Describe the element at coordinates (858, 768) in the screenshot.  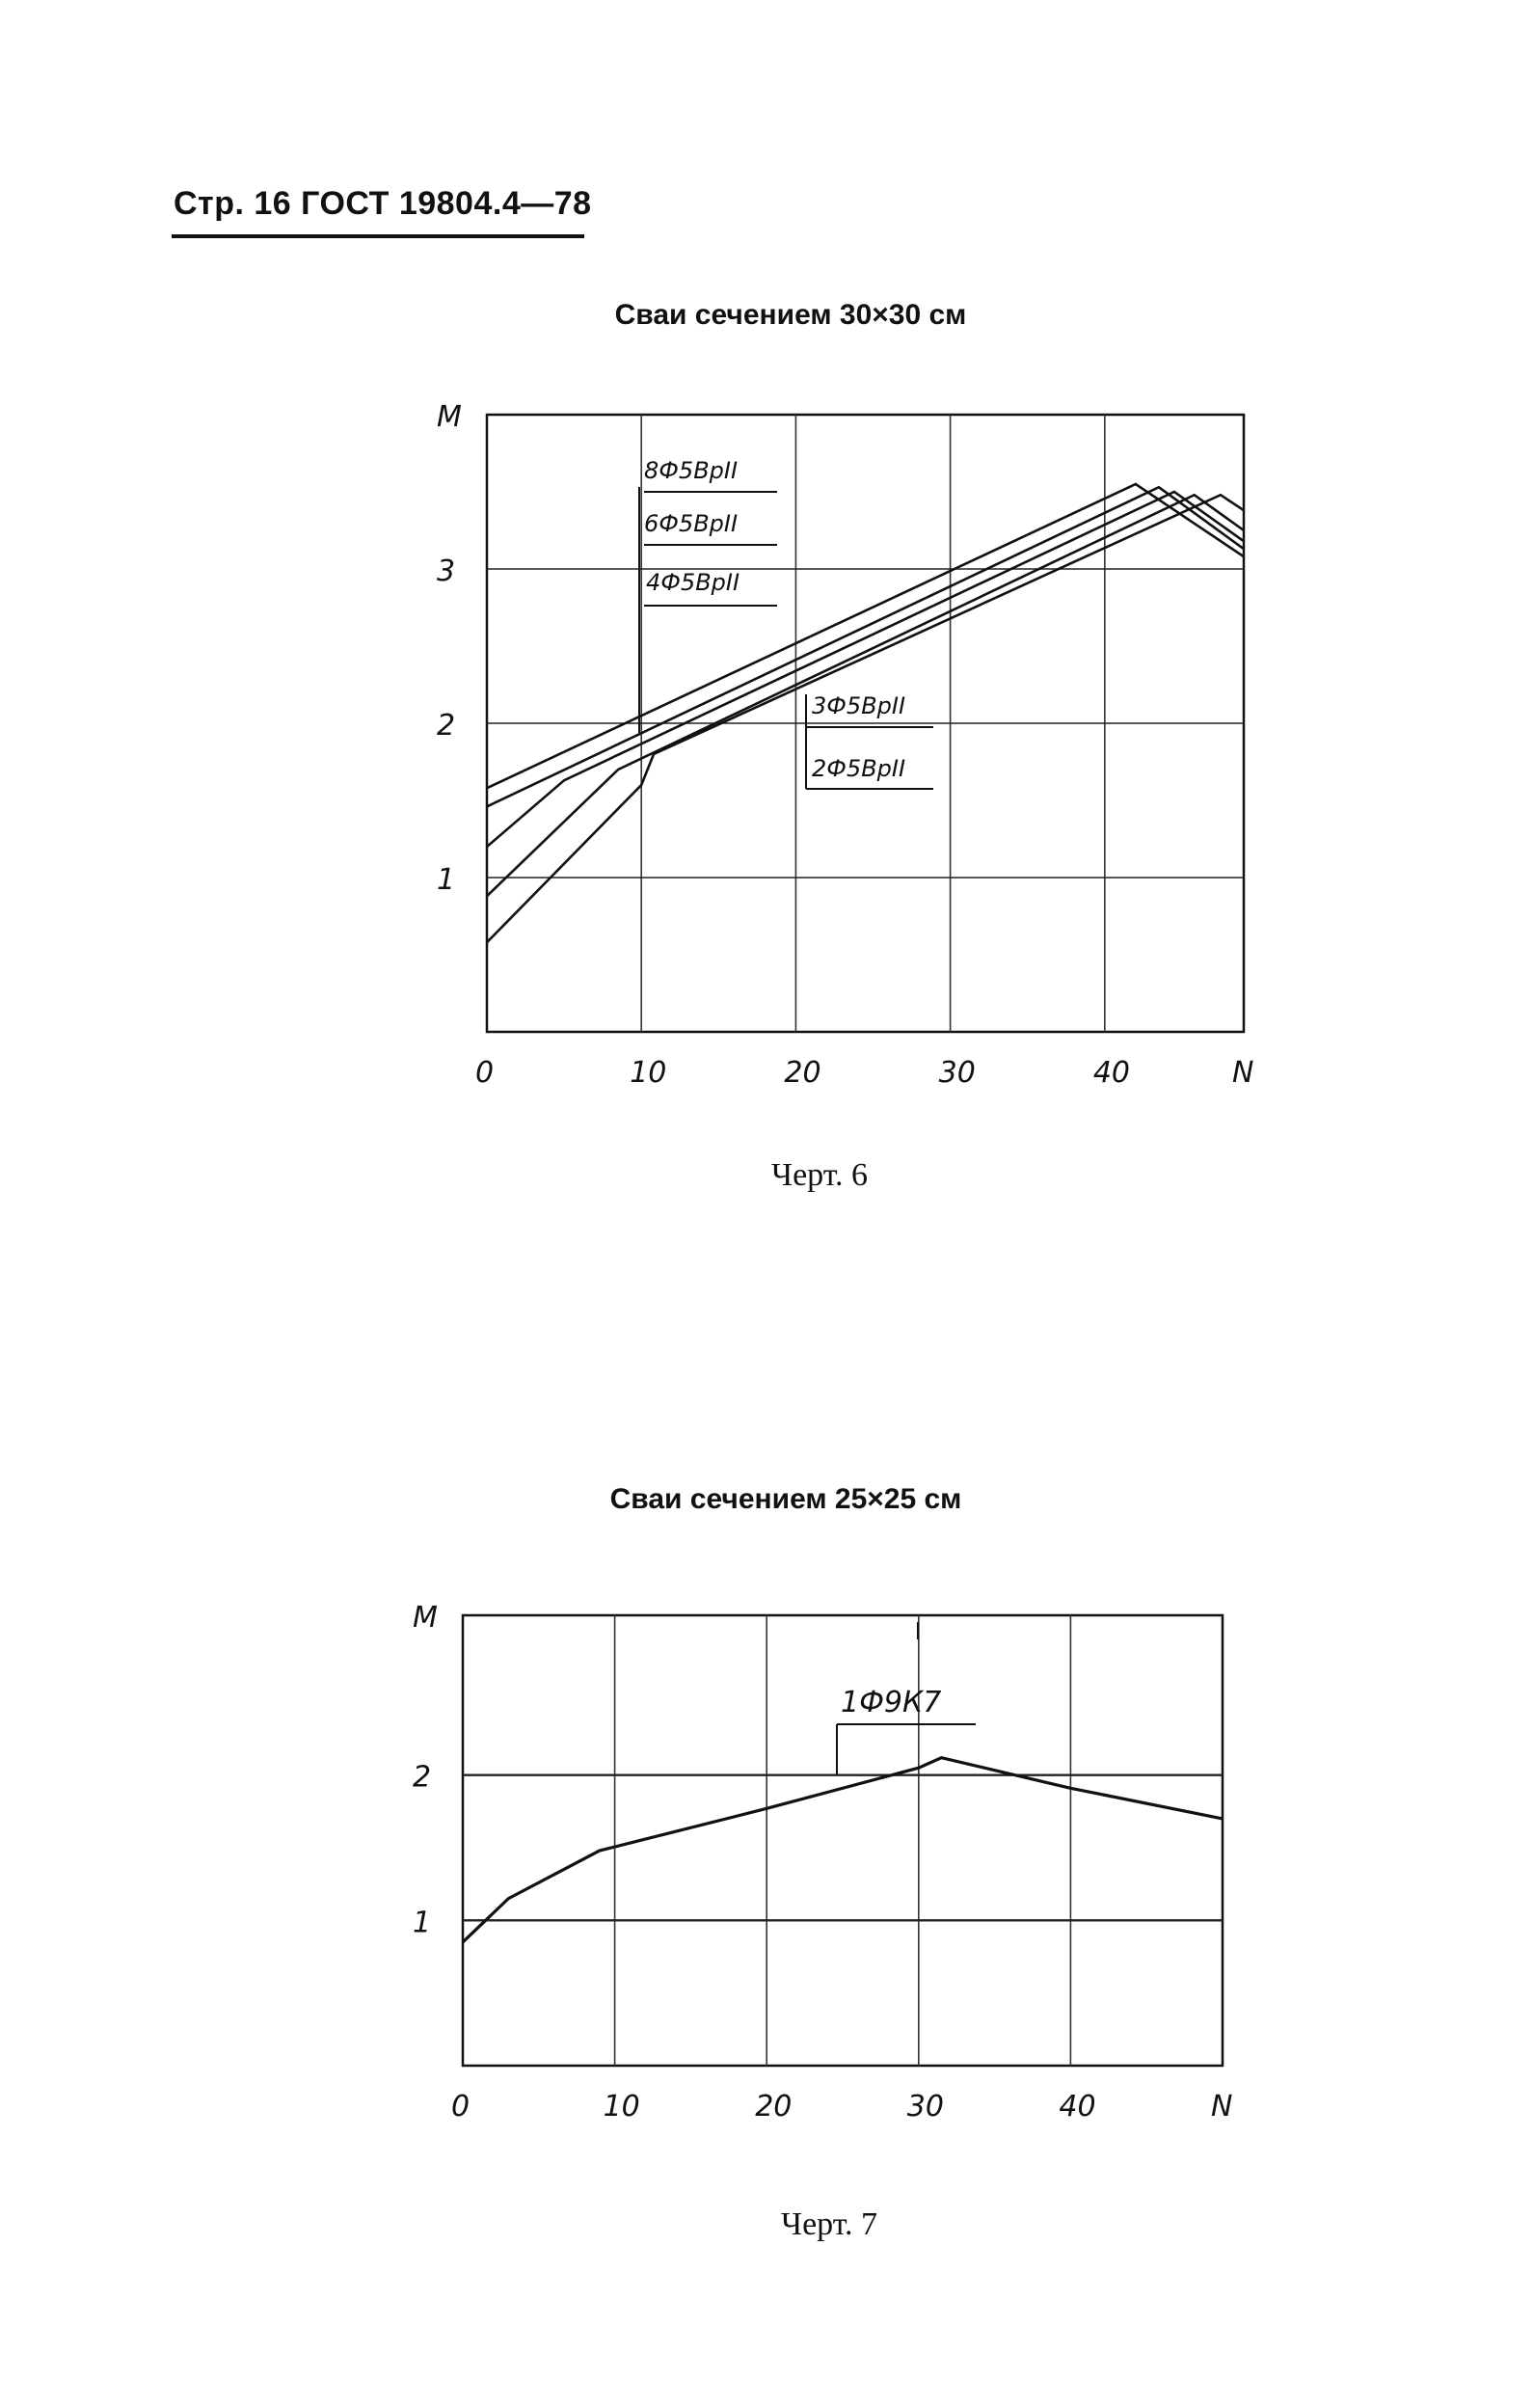
I see `chart-1-series-label: 2Ф5ВрII` at that location.